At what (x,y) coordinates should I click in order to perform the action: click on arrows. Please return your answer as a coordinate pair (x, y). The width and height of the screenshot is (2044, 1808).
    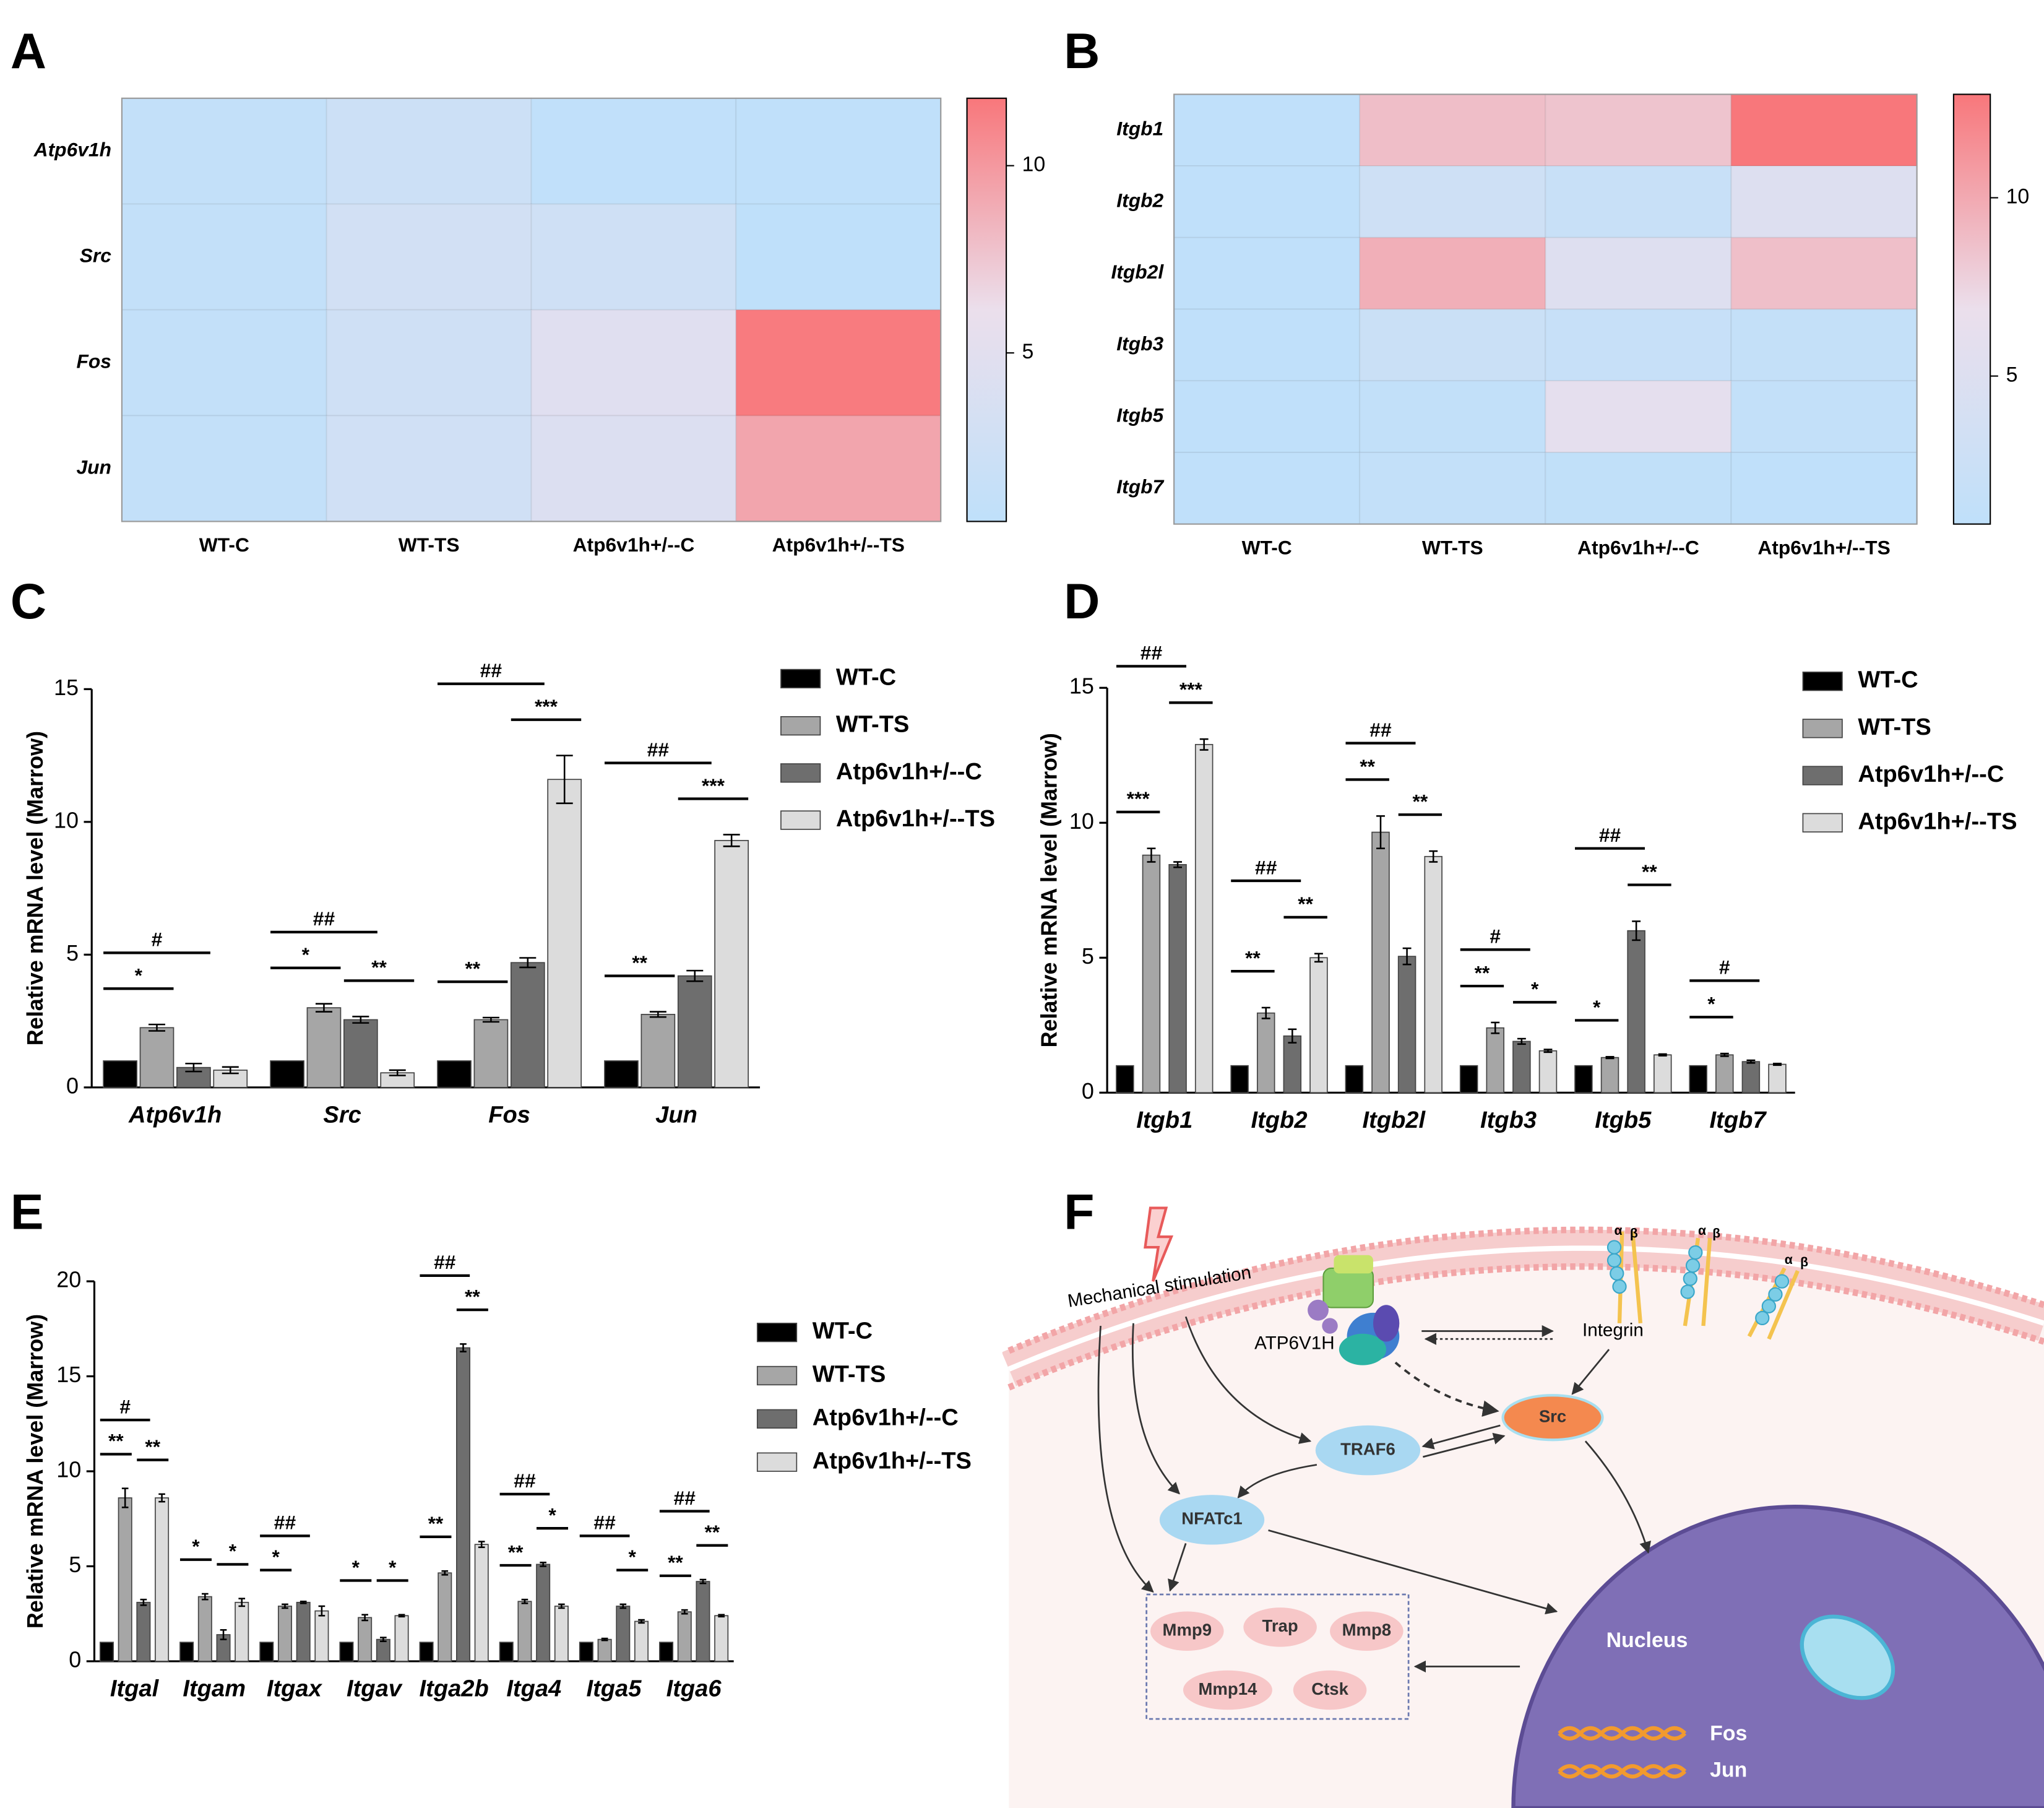
    Looking at the image, I should click on (1374, 1495).